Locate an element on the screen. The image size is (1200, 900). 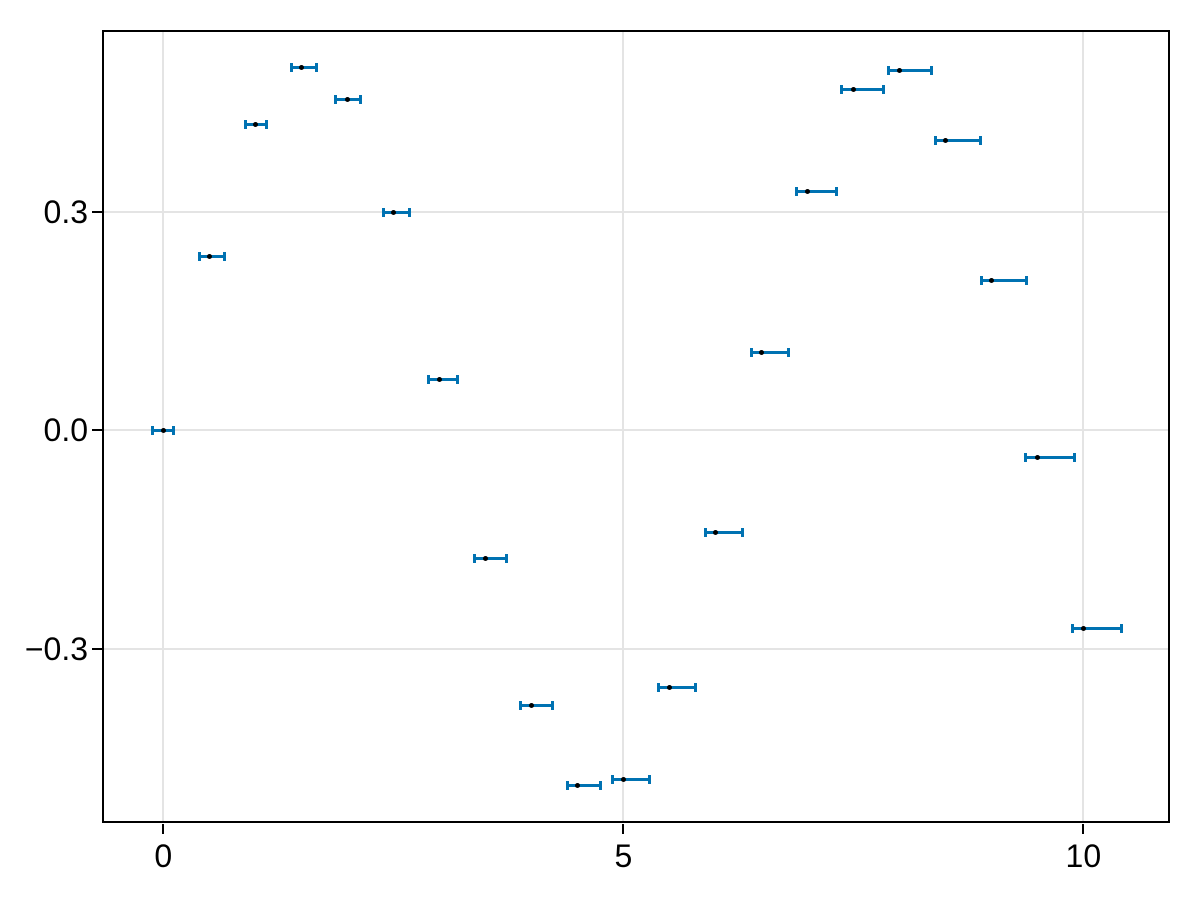
x-axis-tick-label: 0 is located at coordinates (163, 856).